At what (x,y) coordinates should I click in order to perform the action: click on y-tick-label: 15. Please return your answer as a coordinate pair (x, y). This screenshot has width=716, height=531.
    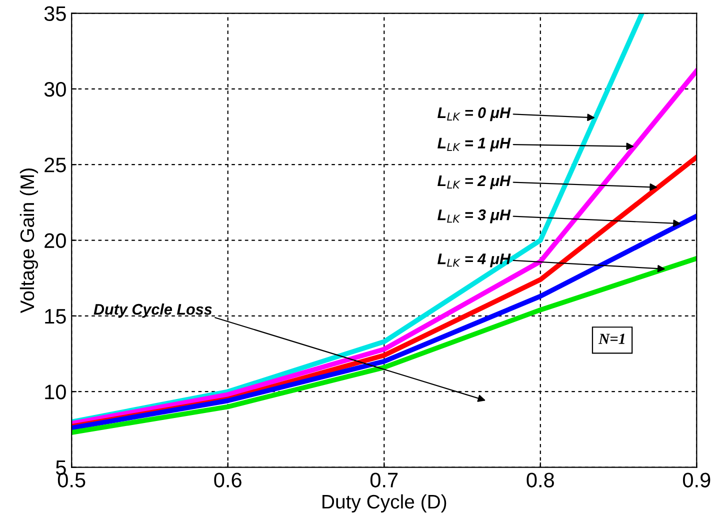
    Looking at the image, I should click on (55, 316).